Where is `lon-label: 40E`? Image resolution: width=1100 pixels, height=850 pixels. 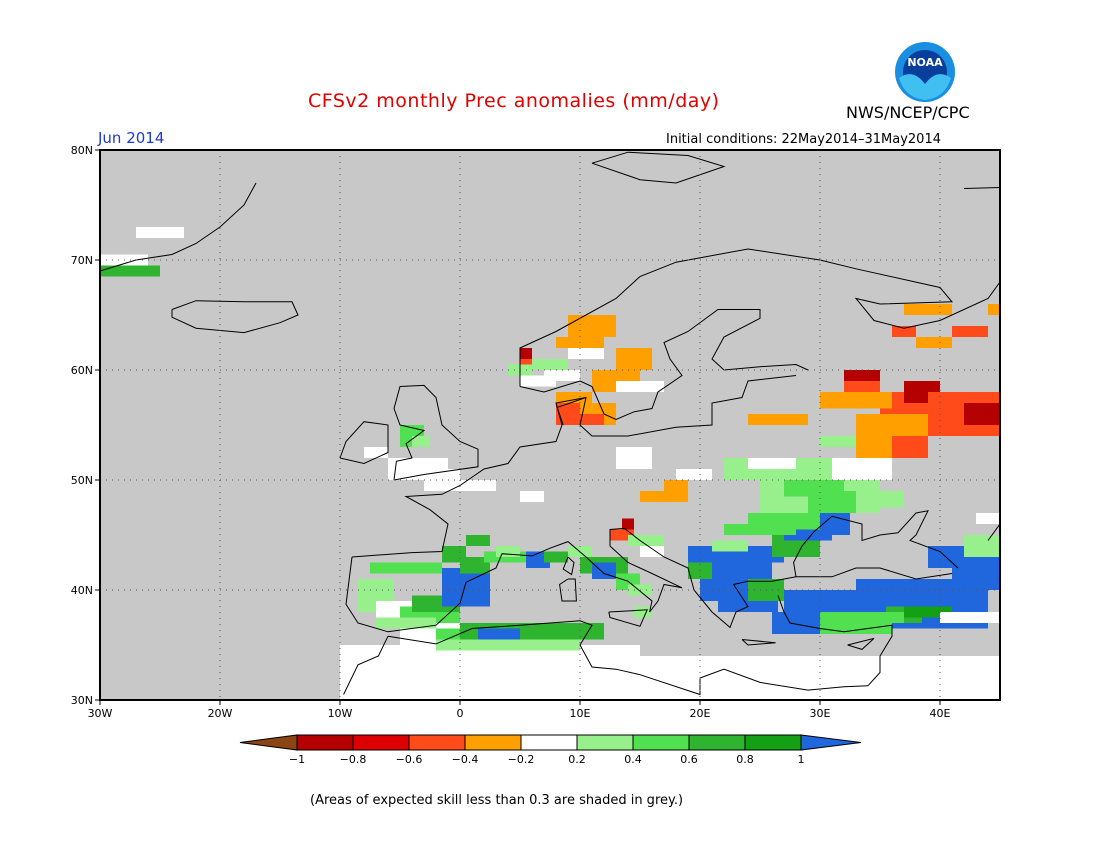
lon-label: 40E is located at coordinates (940, 713).